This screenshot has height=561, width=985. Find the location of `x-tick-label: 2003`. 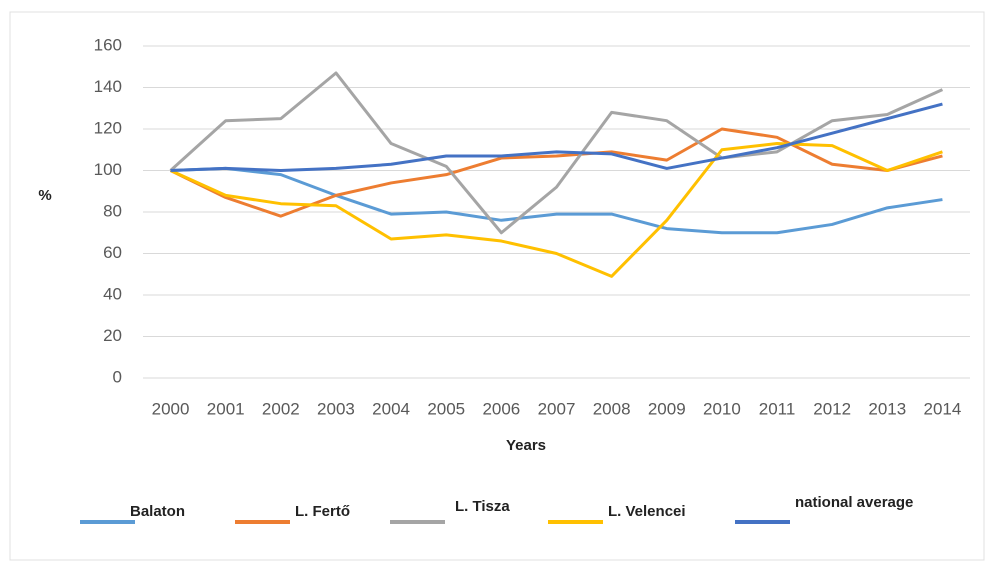

x-tick-label: 2003 is located at coordinates (336, 408).